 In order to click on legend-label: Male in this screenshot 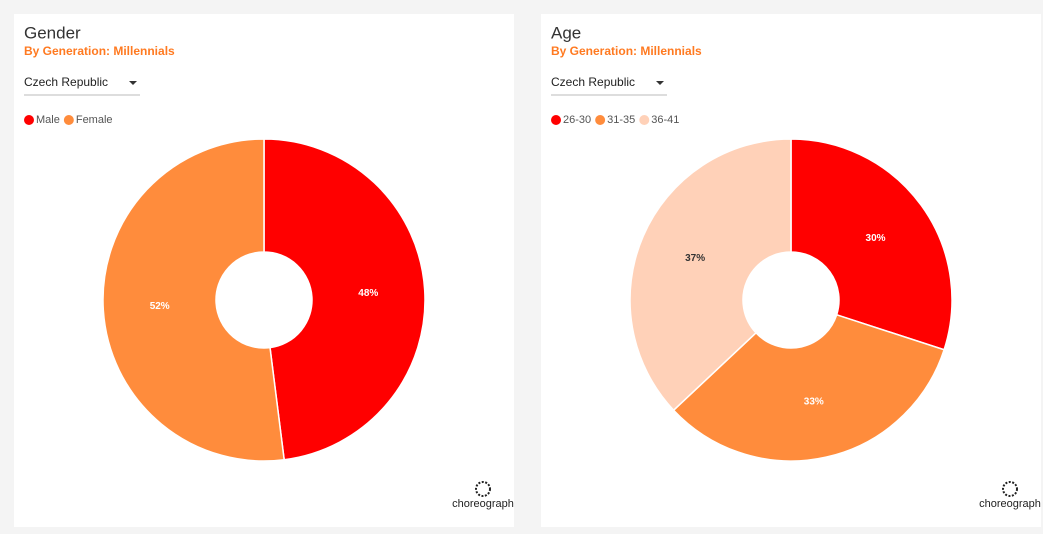, I will do `click(48, 120)`.